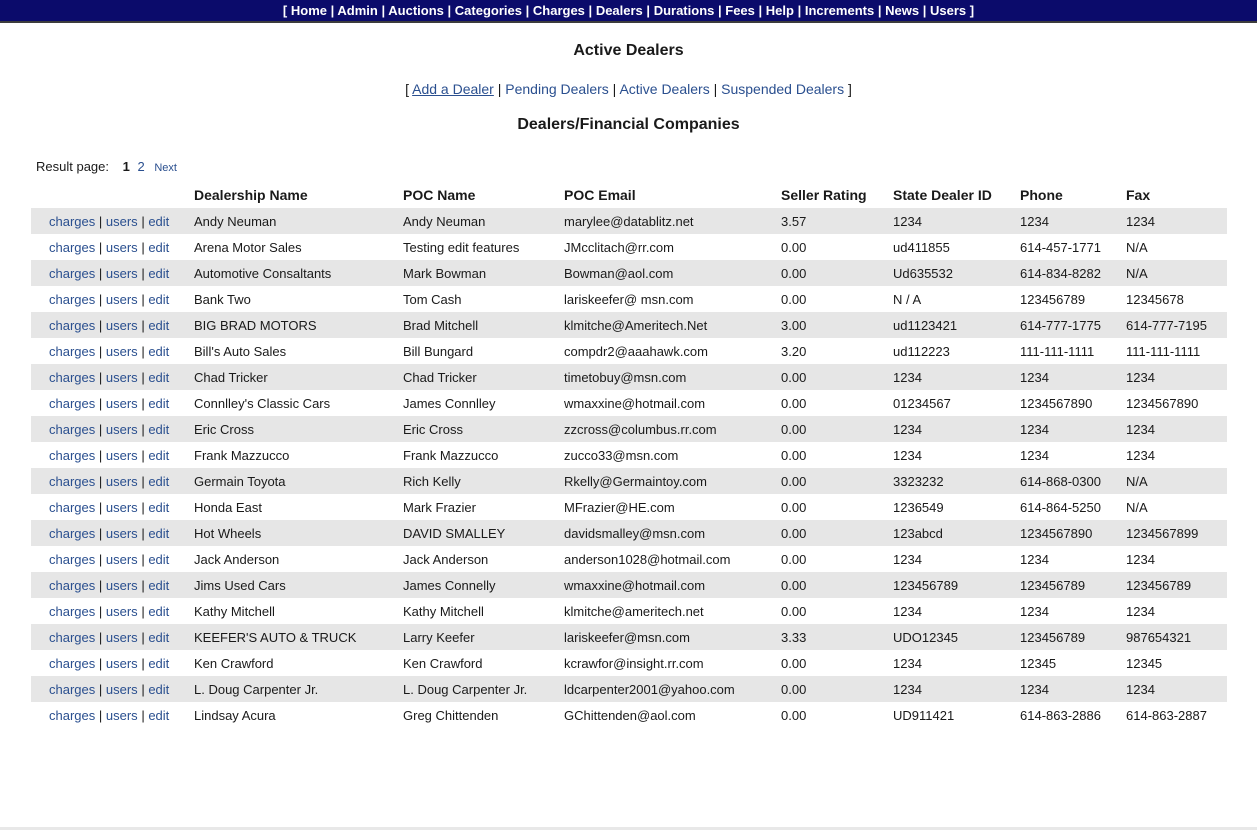  I want to click on nav-link-dealers: Dealers, so click(619, 10).